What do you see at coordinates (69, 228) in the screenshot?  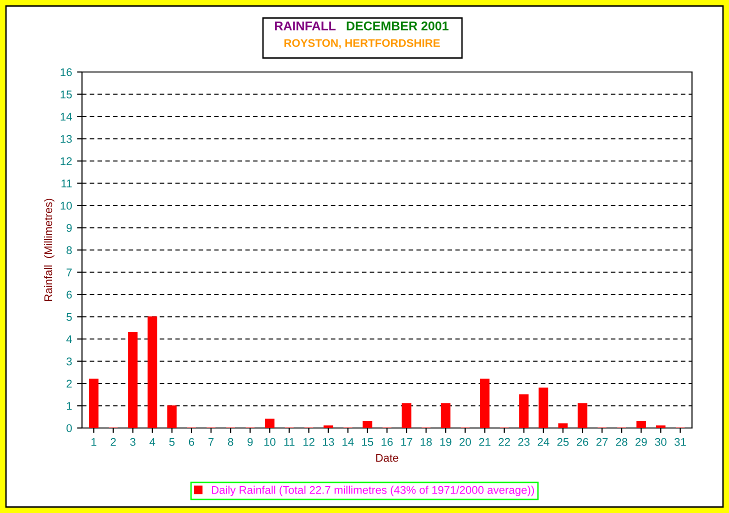 I see `y-tick-label: 9` at bounding box center [69, 228].